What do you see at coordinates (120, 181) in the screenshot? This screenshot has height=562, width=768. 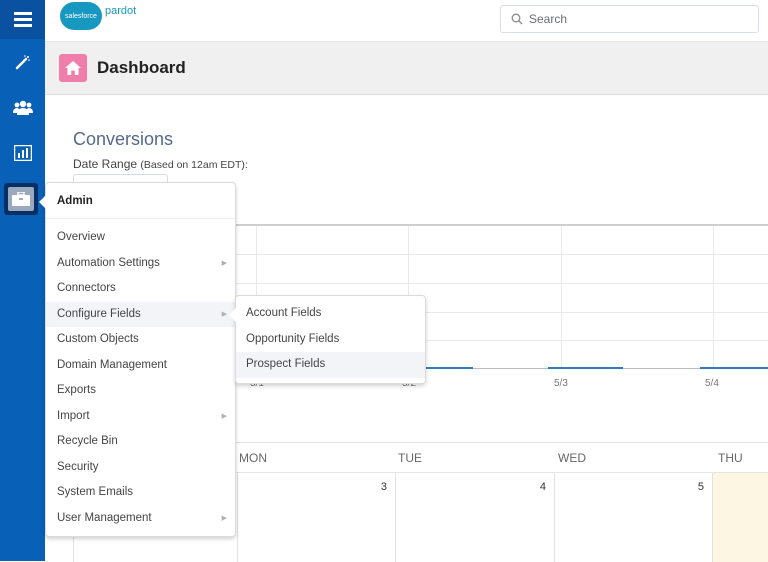 I see `date-range-select` at bounding box center [120, 181].